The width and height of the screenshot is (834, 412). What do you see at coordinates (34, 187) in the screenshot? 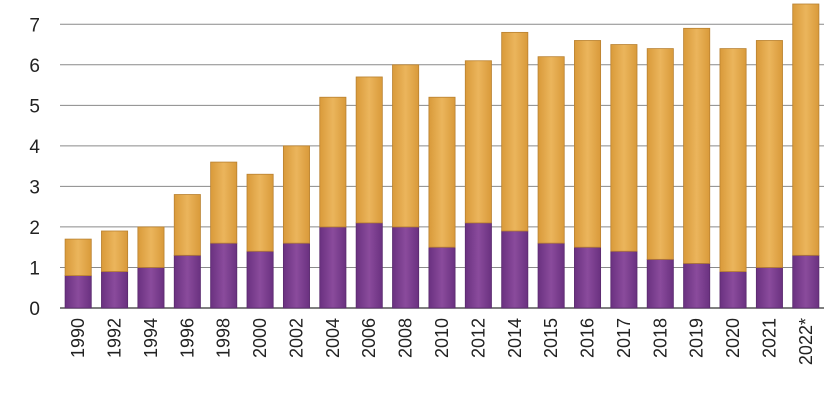
I see `y-tick-label: 3` at bounding box center [34, 187].